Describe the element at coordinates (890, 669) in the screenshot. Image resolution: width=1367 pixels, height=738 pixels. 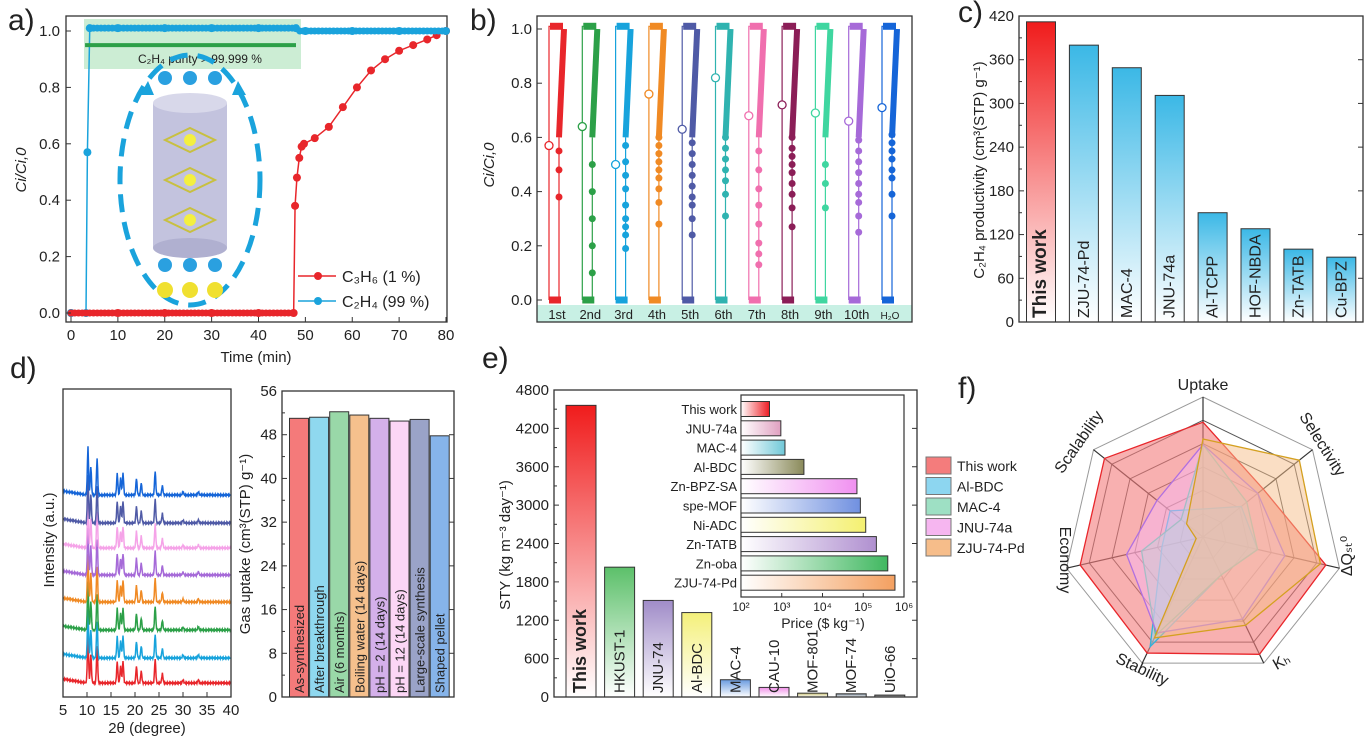
I see `bar-category-label: UiO-66` at that location.